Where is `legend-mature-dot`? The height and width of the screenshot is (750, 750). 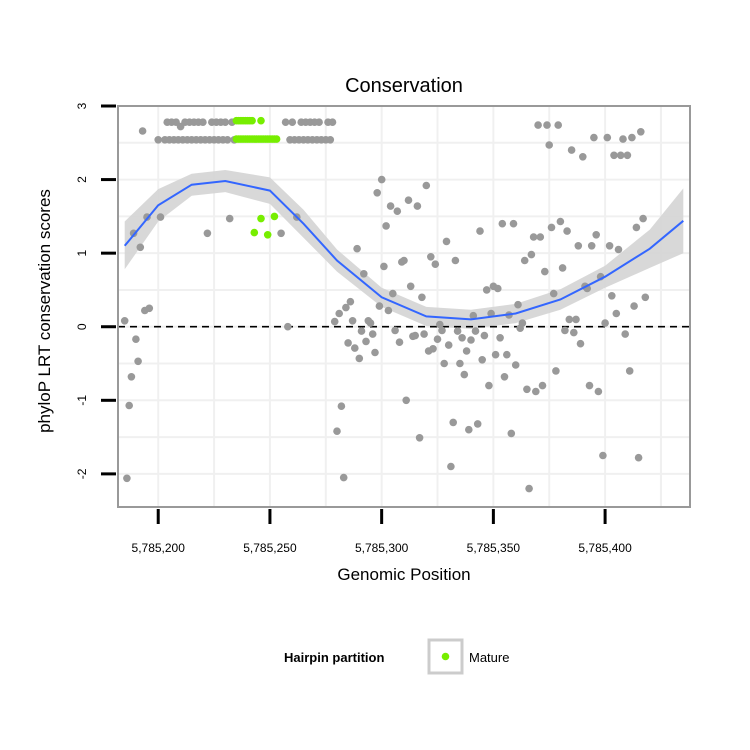
legend-mature-dot is located at coordinates (445, 656).